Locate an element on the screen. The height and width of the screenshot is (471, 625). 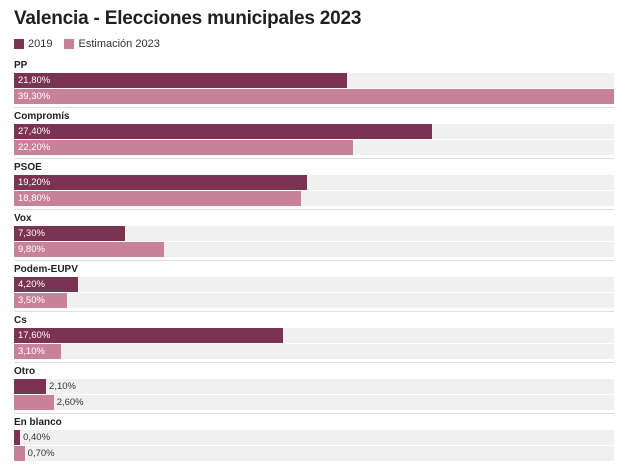
data-label: 19,20% is located at coordinates (34, 182).